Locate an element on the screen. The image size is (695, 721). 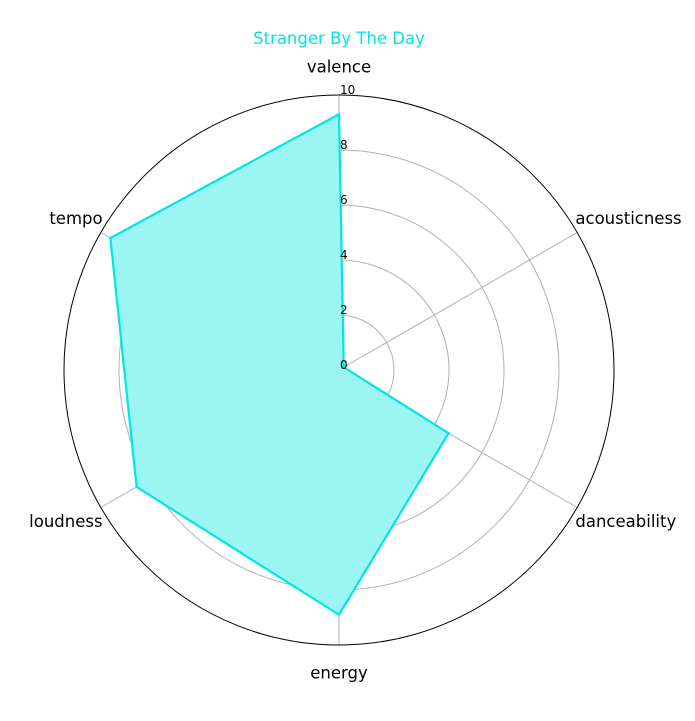
chart-title: Stranger By The Day is located at coordinates (339, 38).